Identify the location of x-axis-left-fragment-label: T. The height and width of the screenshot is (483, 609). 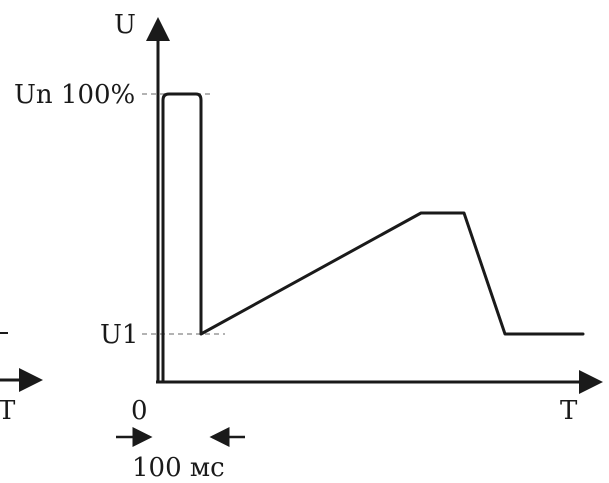
(8, 411).